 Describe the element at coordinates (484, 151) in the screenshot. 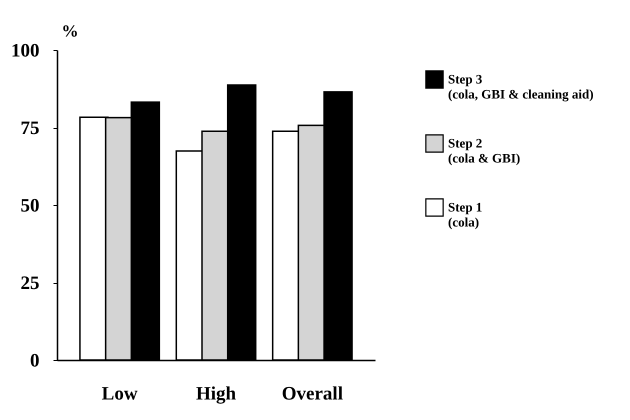

I see `legend-label: Step 2 (cola & GBI)` at that location.